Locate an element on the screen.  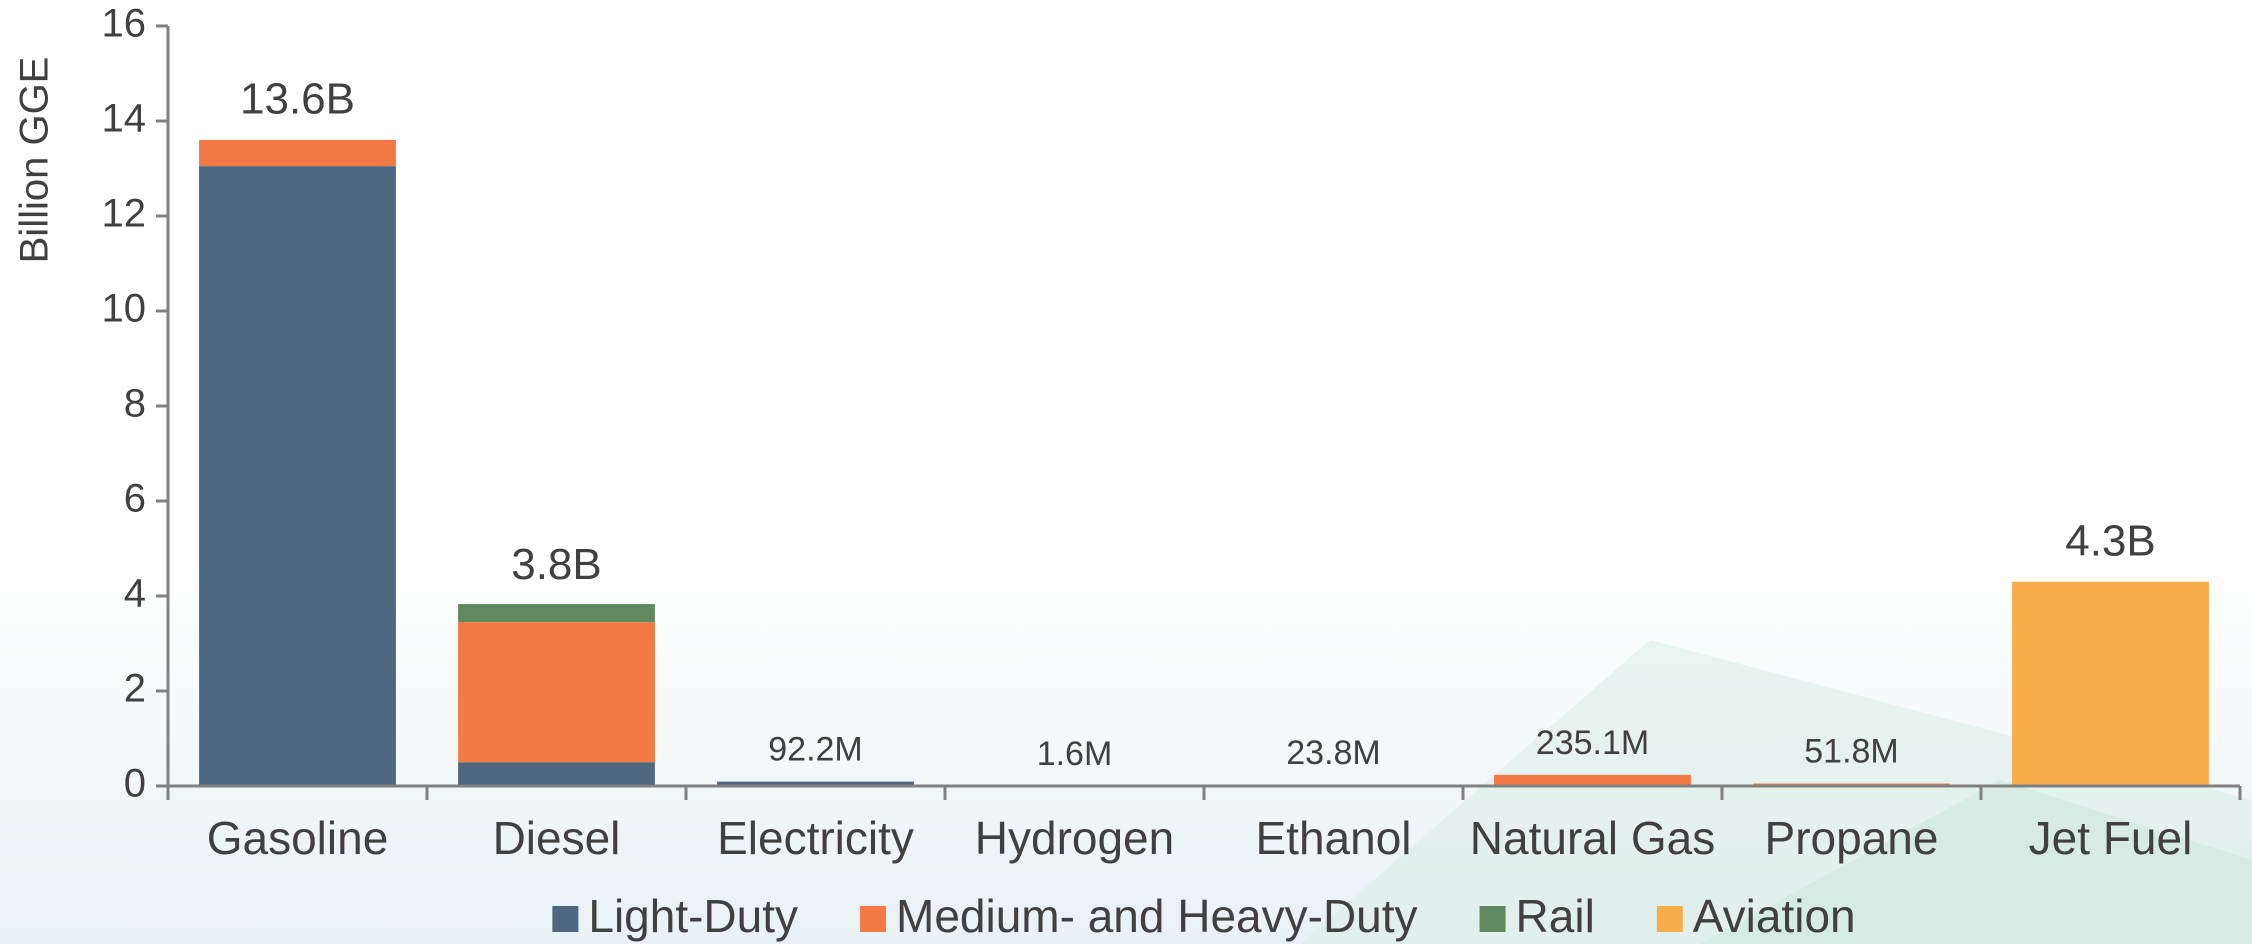
x-tick-label: Electricity is located at coordinates (815, 838).